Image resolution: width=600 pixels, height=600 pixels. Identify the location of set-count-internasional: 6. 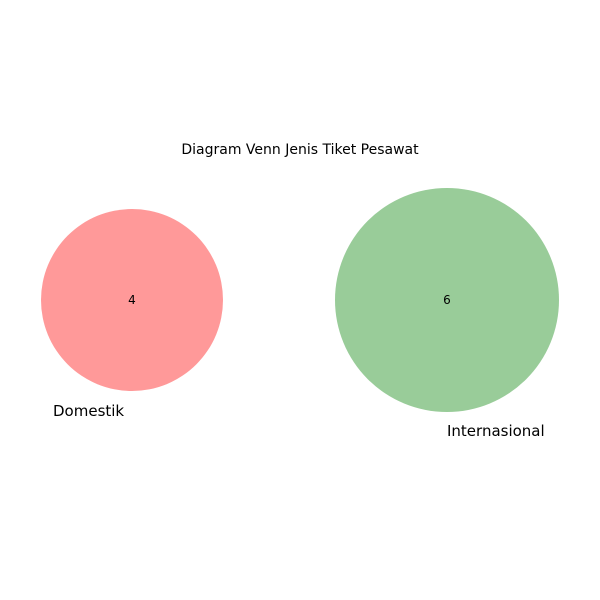
(447, 300).